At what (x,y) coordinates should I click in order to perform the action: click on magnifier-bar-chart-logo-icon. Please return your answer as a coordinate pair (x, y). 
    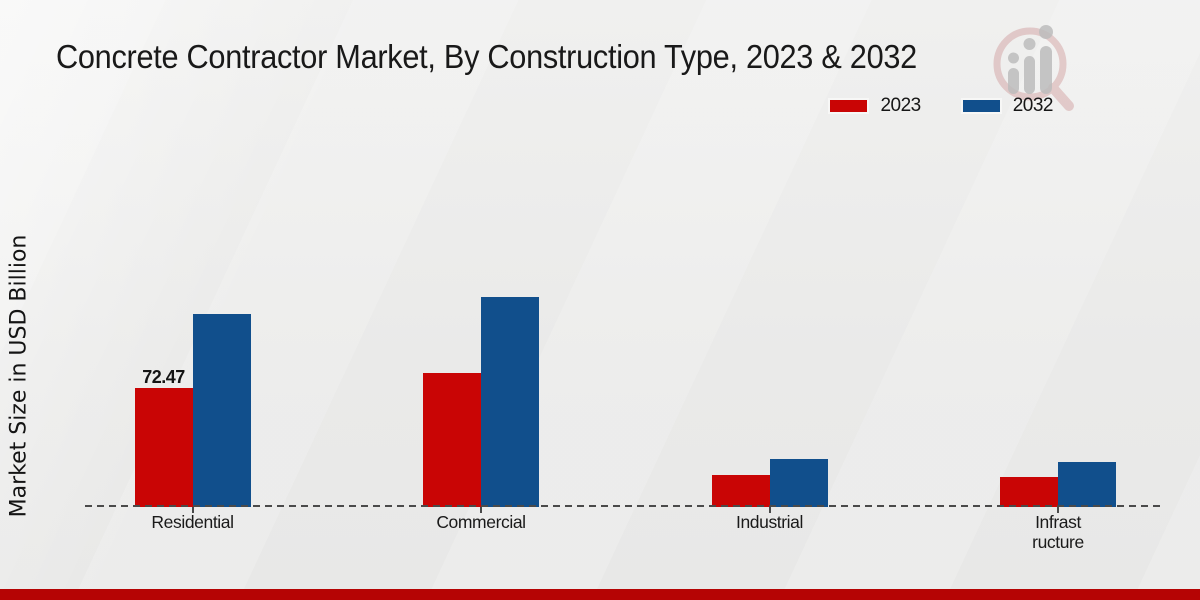
    Looking at the image, I should click on (1033, 68).